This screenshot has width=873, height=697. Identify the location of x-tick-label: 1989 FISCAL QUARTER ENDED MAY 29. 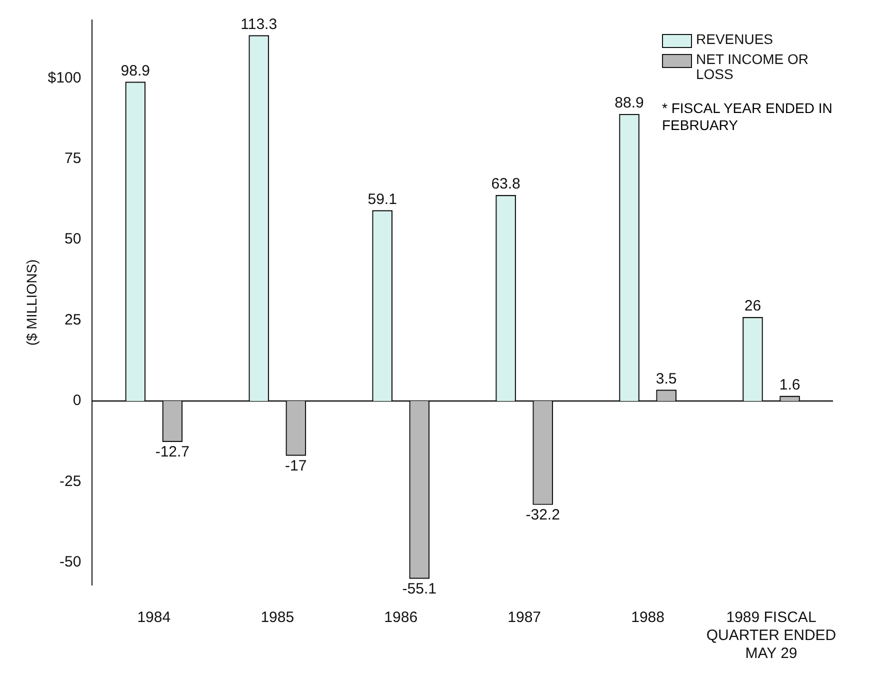
(771, 635).